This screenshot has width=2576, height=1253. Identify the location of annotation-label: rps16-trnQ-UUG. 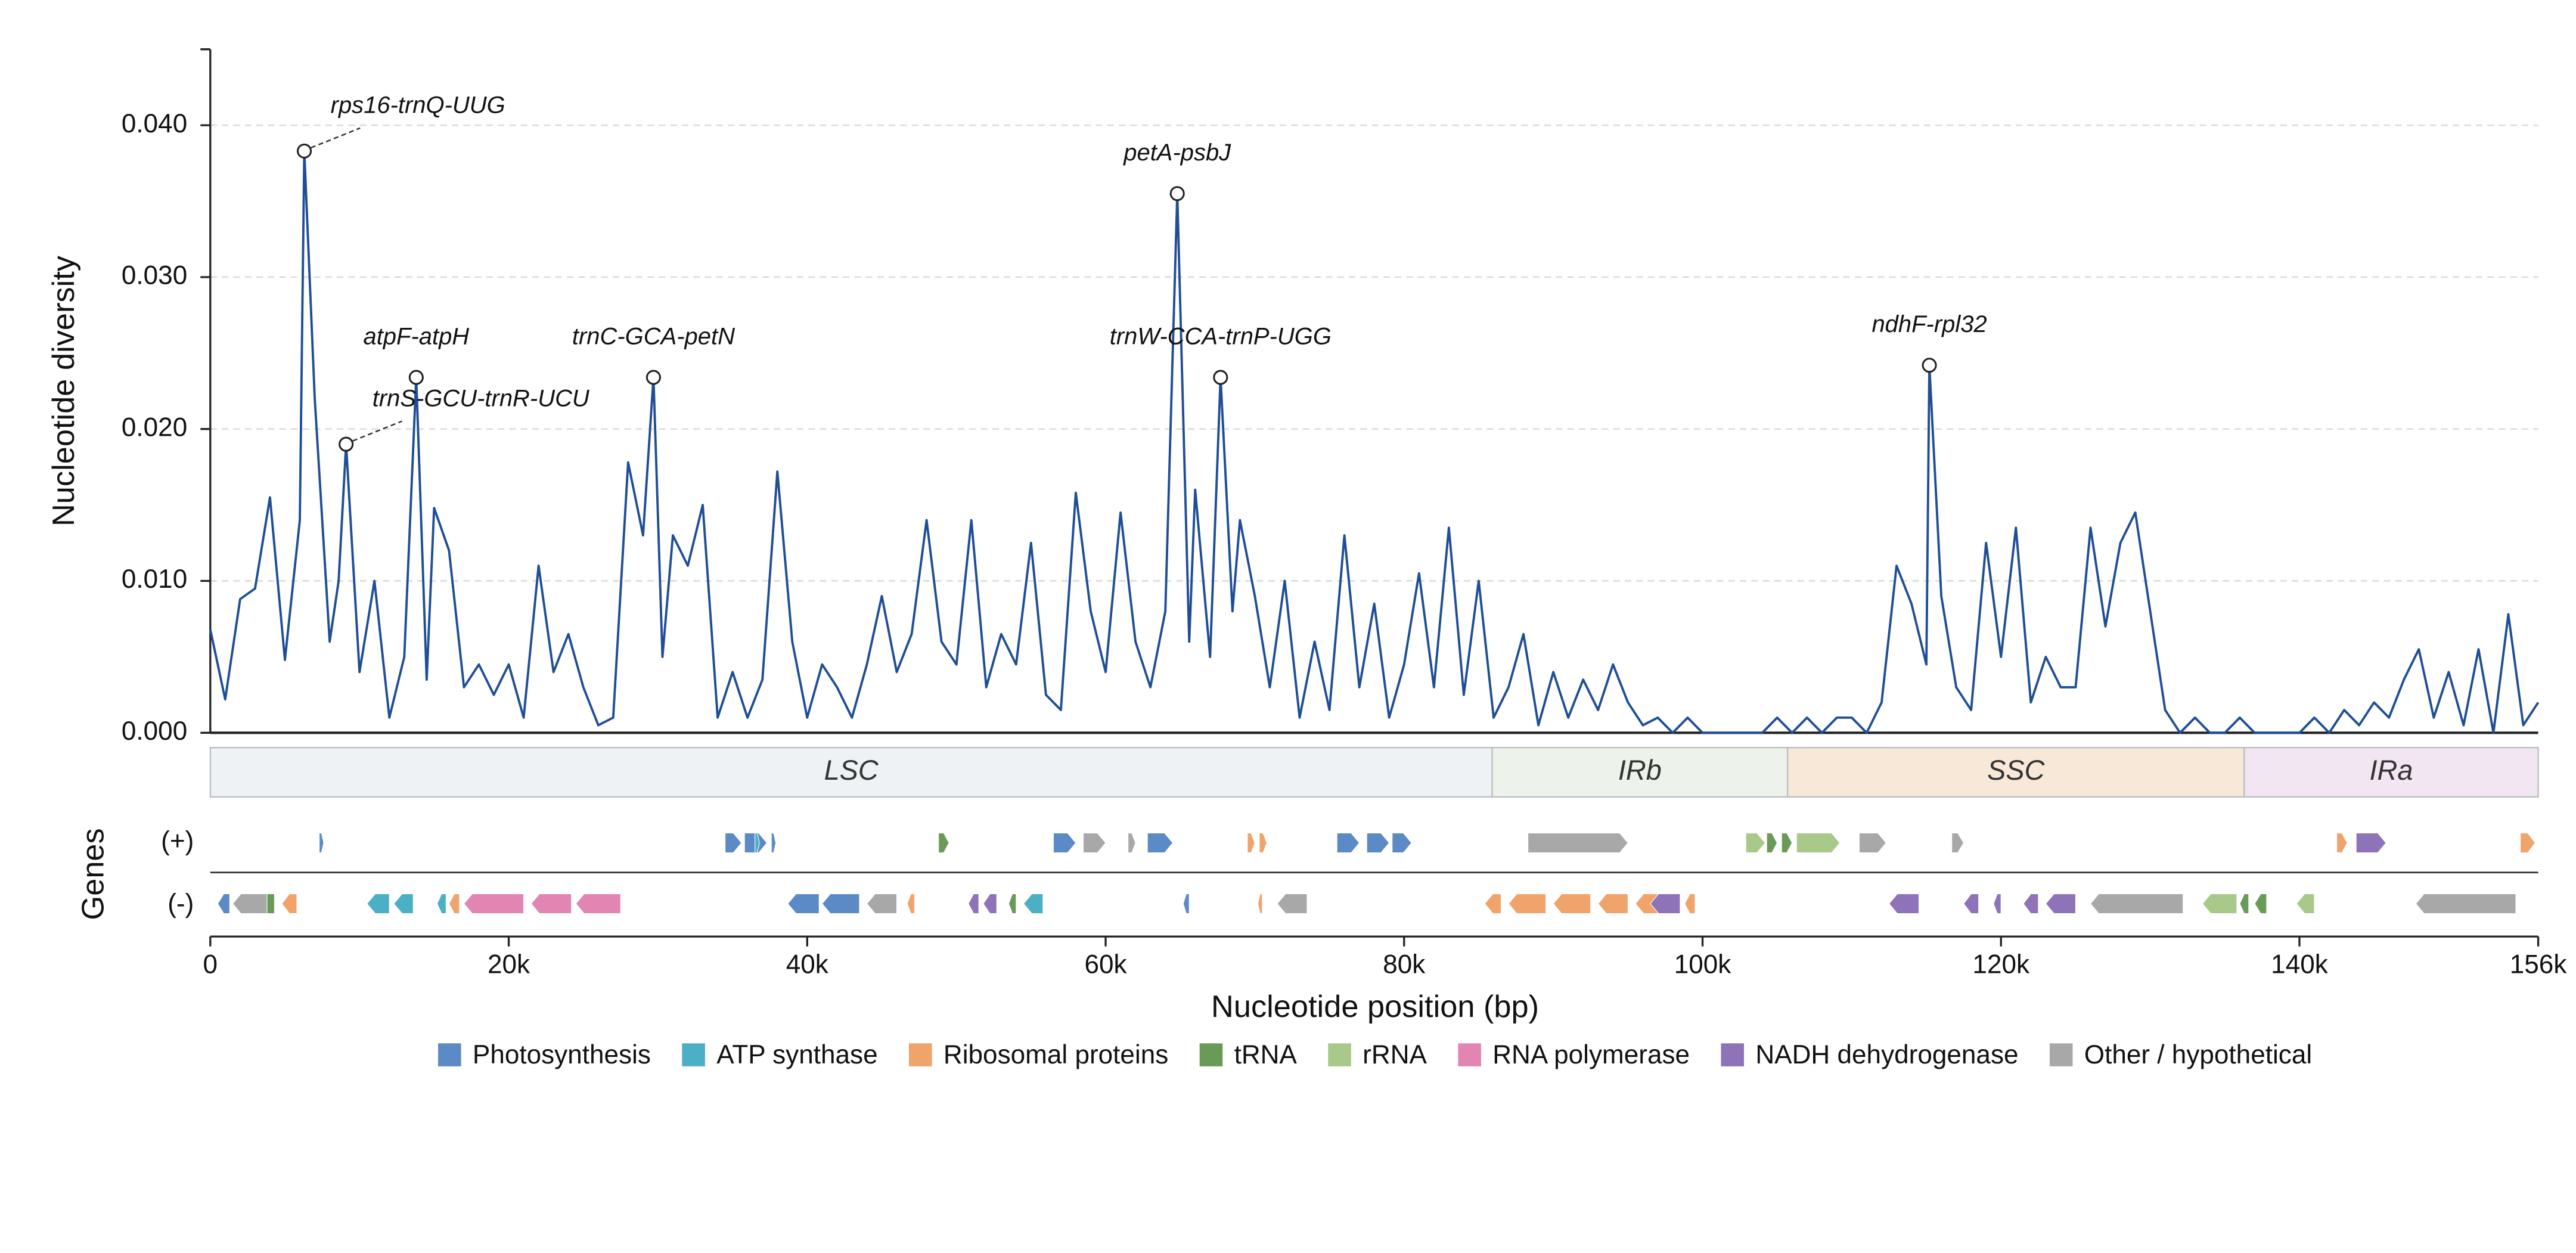
(418, 105).